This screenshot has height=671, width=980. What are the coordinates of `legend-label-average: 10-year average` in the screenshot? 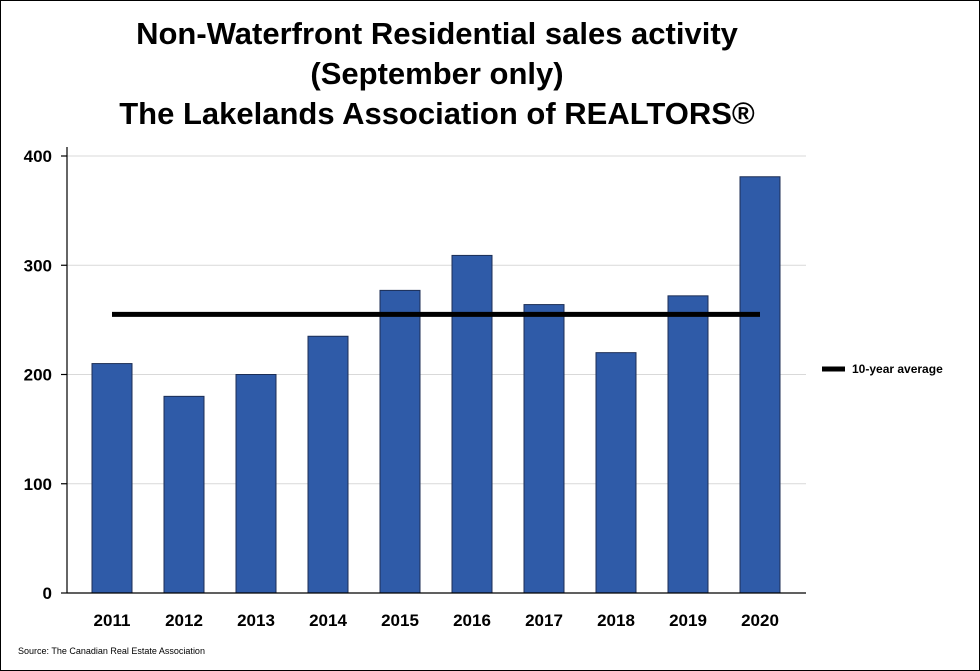 It's located at (897, 369).